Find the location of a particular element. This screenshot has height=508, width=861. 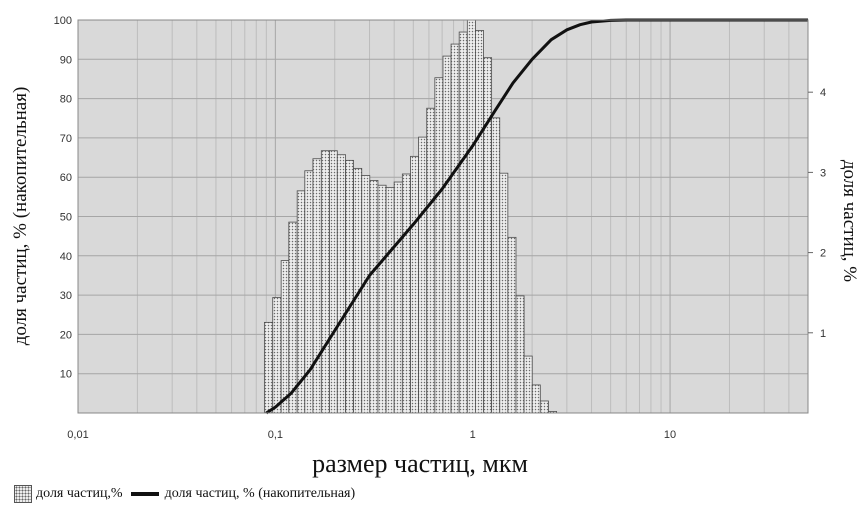

y-left-tick-label: 50 is located at coordinates (66, 218).